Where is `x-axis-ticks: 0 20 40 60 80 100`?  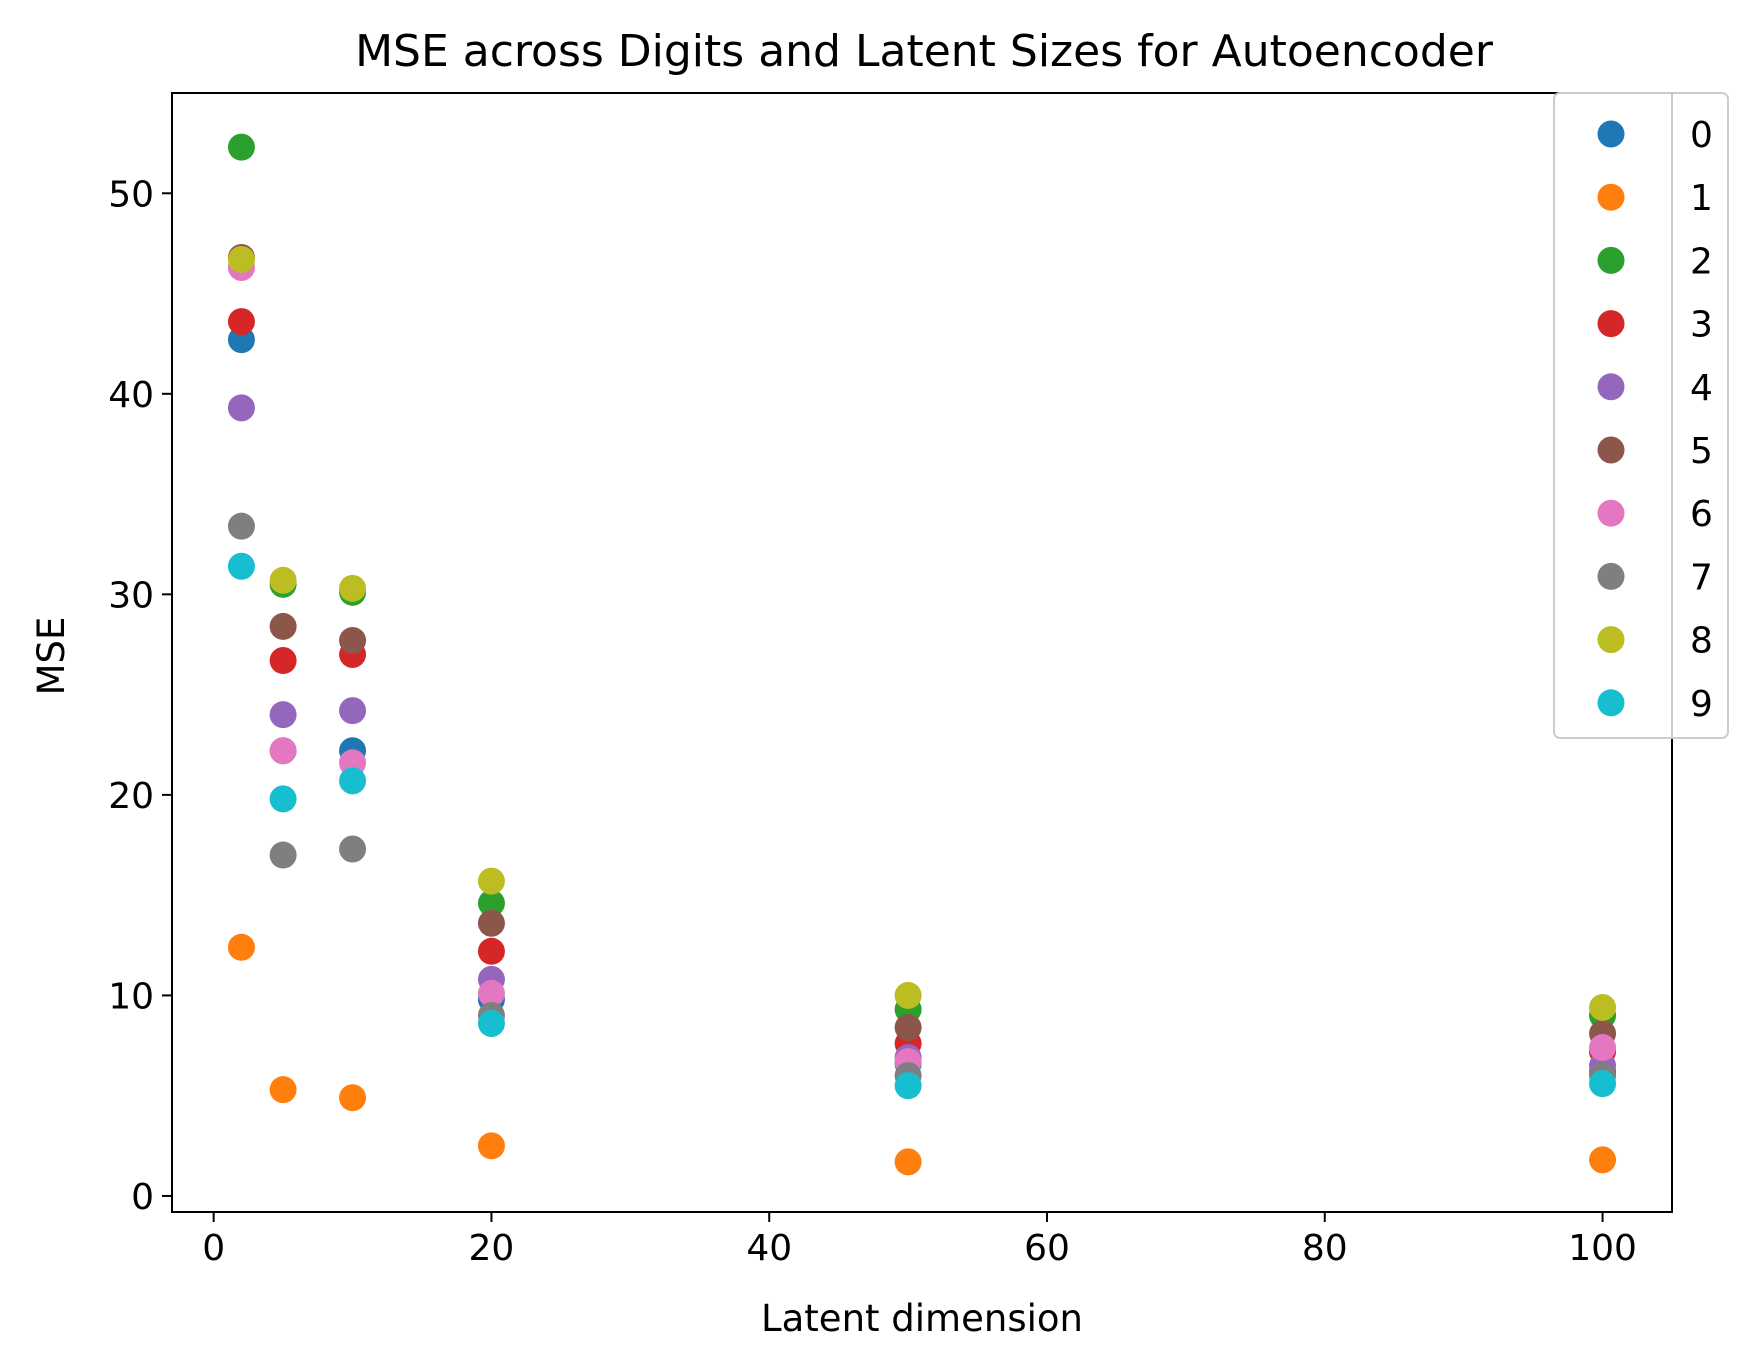
x-axis-ticks: 0 20 40 60 80 100 is located at coordinates (919, 1240).